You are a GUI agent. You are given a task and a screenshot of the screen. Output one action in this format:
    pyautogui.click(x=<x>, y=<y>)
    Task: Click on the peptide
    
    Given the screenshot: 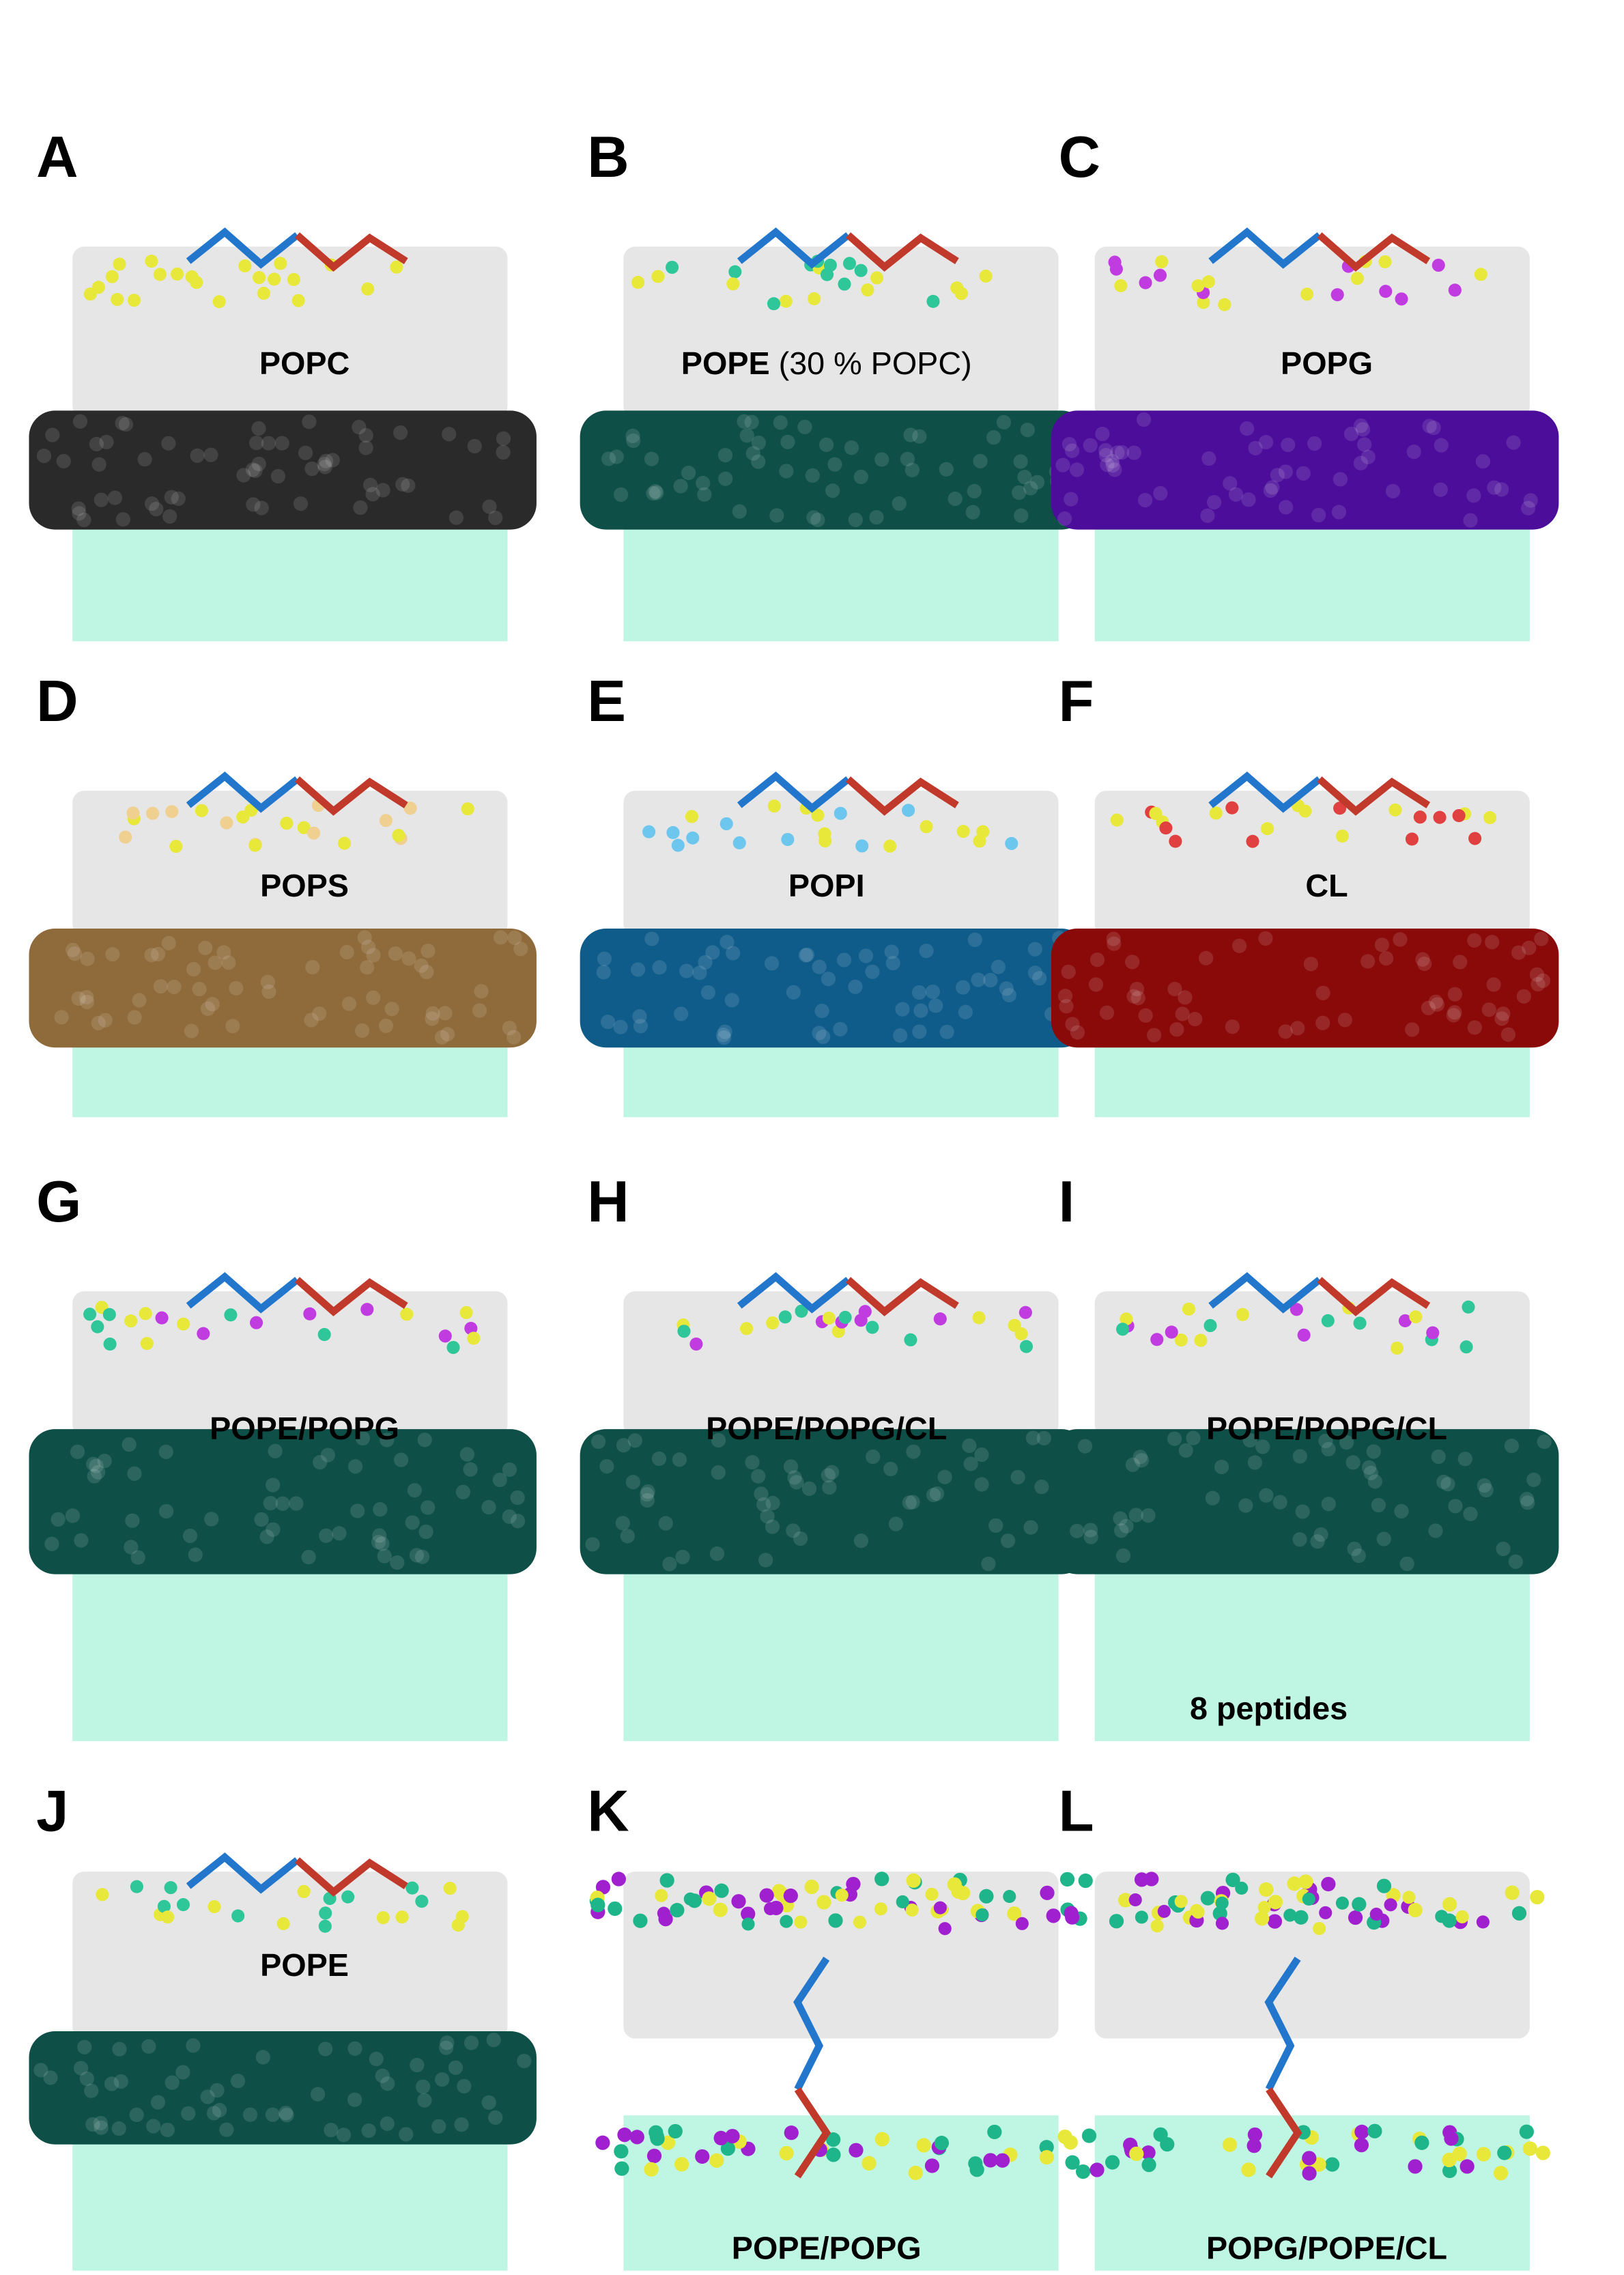 What is the action you would take?
    pyautogui.click(x=794, y=1293)
    